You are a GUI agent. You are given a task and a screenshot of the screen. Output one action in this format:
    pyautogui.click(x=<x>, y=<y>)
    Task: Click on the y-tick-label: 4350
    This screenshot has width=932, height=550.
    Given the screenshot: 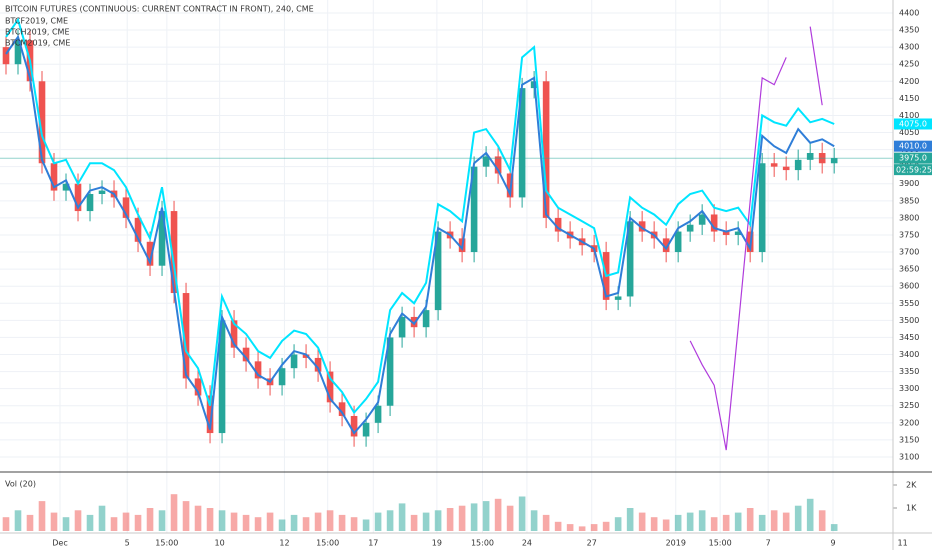 What is the action you would take?
    pyautogui.click(x=909, y=30)
    